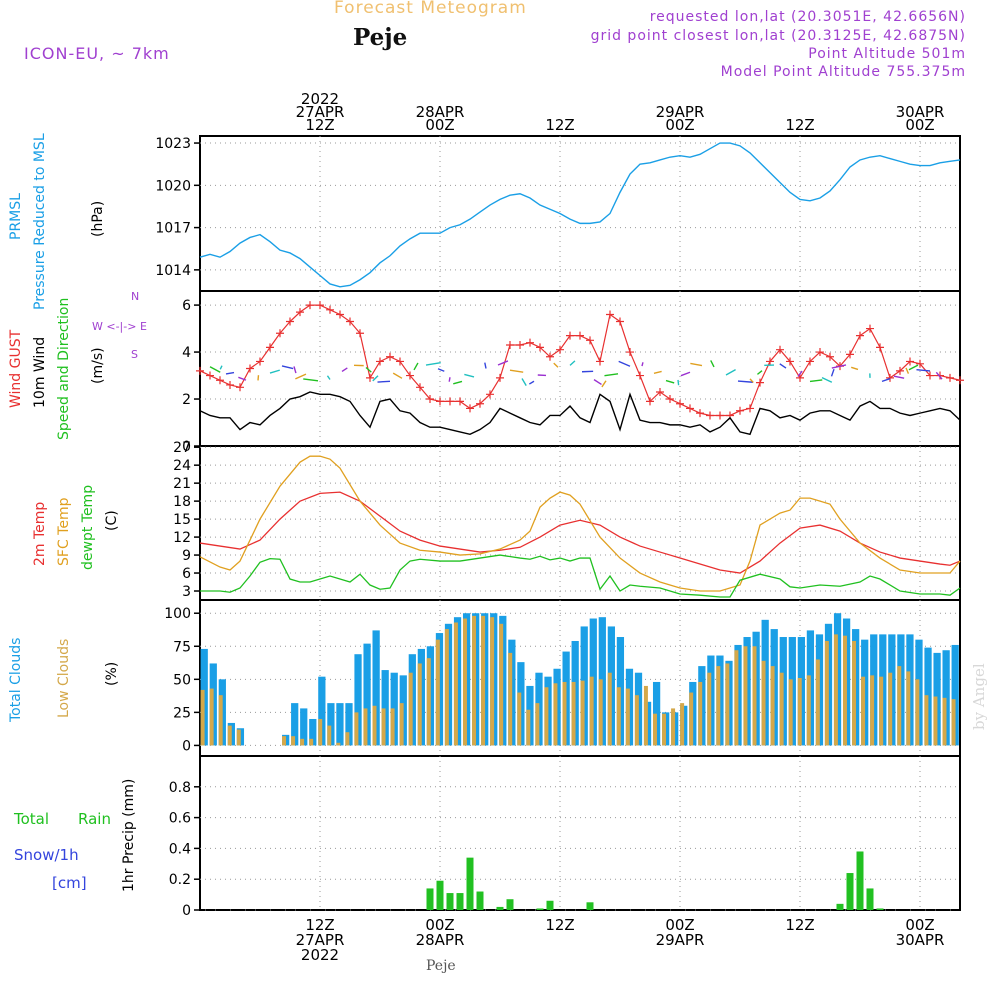 Image resolution: width=1000 pixels, height=1000 pixels. What do you see at coordinates (186, 447) in the screenshot?
I see `wind-ytick-label: 0` at bounding box center [186, 447].